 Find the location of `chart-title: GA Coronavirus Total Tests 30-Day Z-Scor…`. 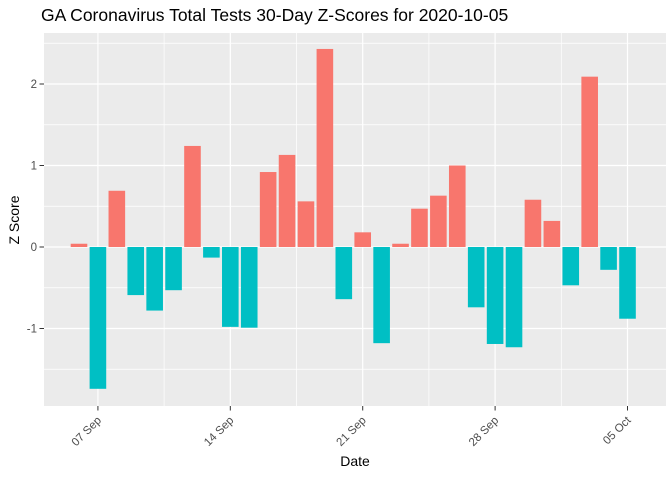

chart-title: GA Coronavirus Total Tests 30-Day Z-Scor… is located at coordinates (275, 15).